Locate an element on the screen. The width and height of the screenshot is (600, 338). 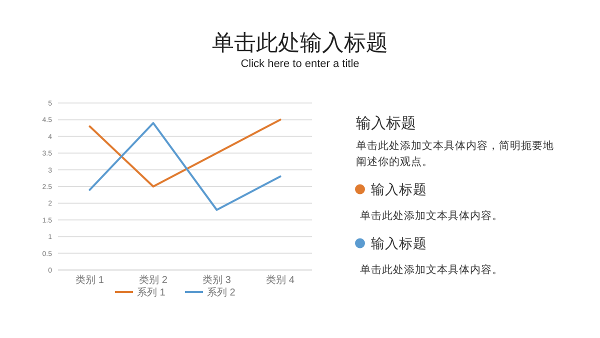
x-tick-label: 类别 4 is located at coordinates (280, 280).